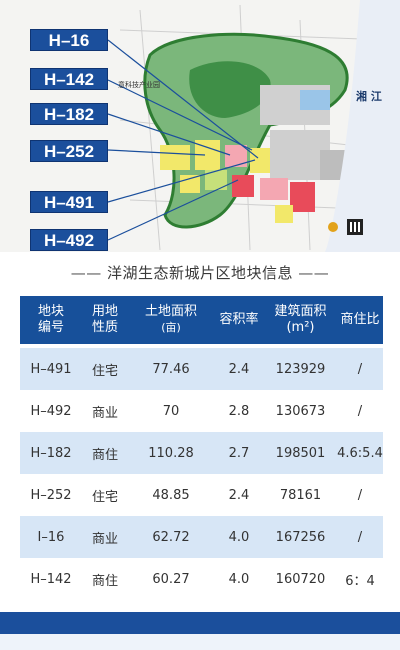  Describe the element at coordinates (201, 453) in the screenshot. I see `table-row: H–182 商住 110.28 2.7 198501 4.6:5.4` at that location.